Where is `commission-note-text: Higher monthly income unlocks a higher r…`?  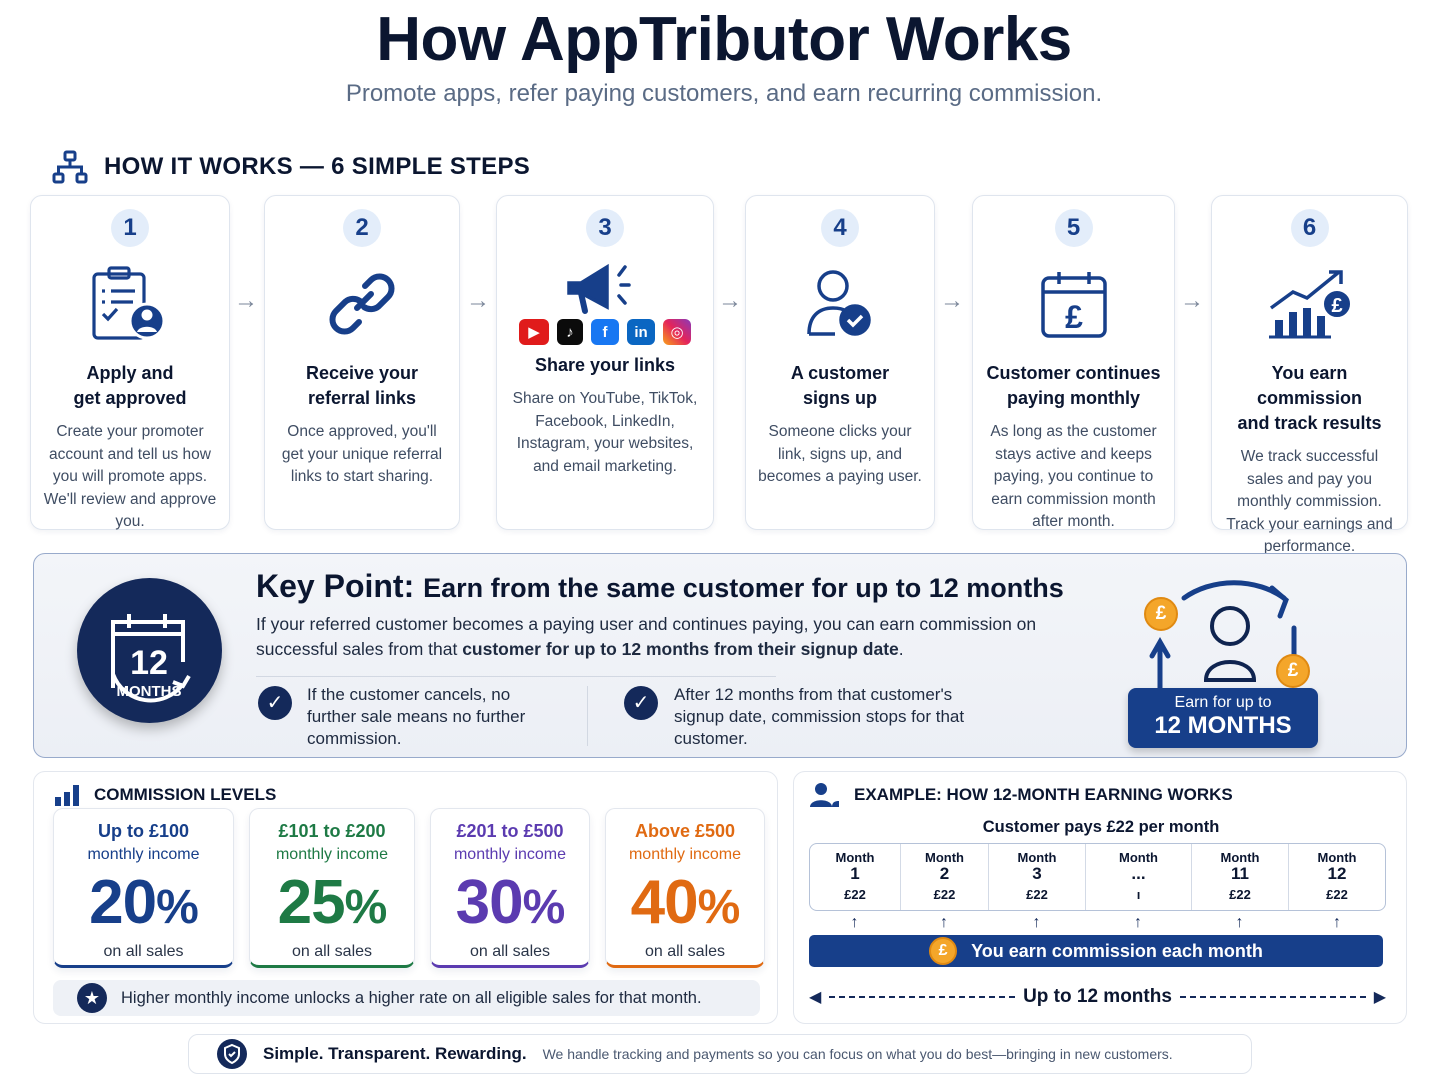
commission-note-text: Higher monthly income unlocks a higher r… is located at coordinates (411, 997).